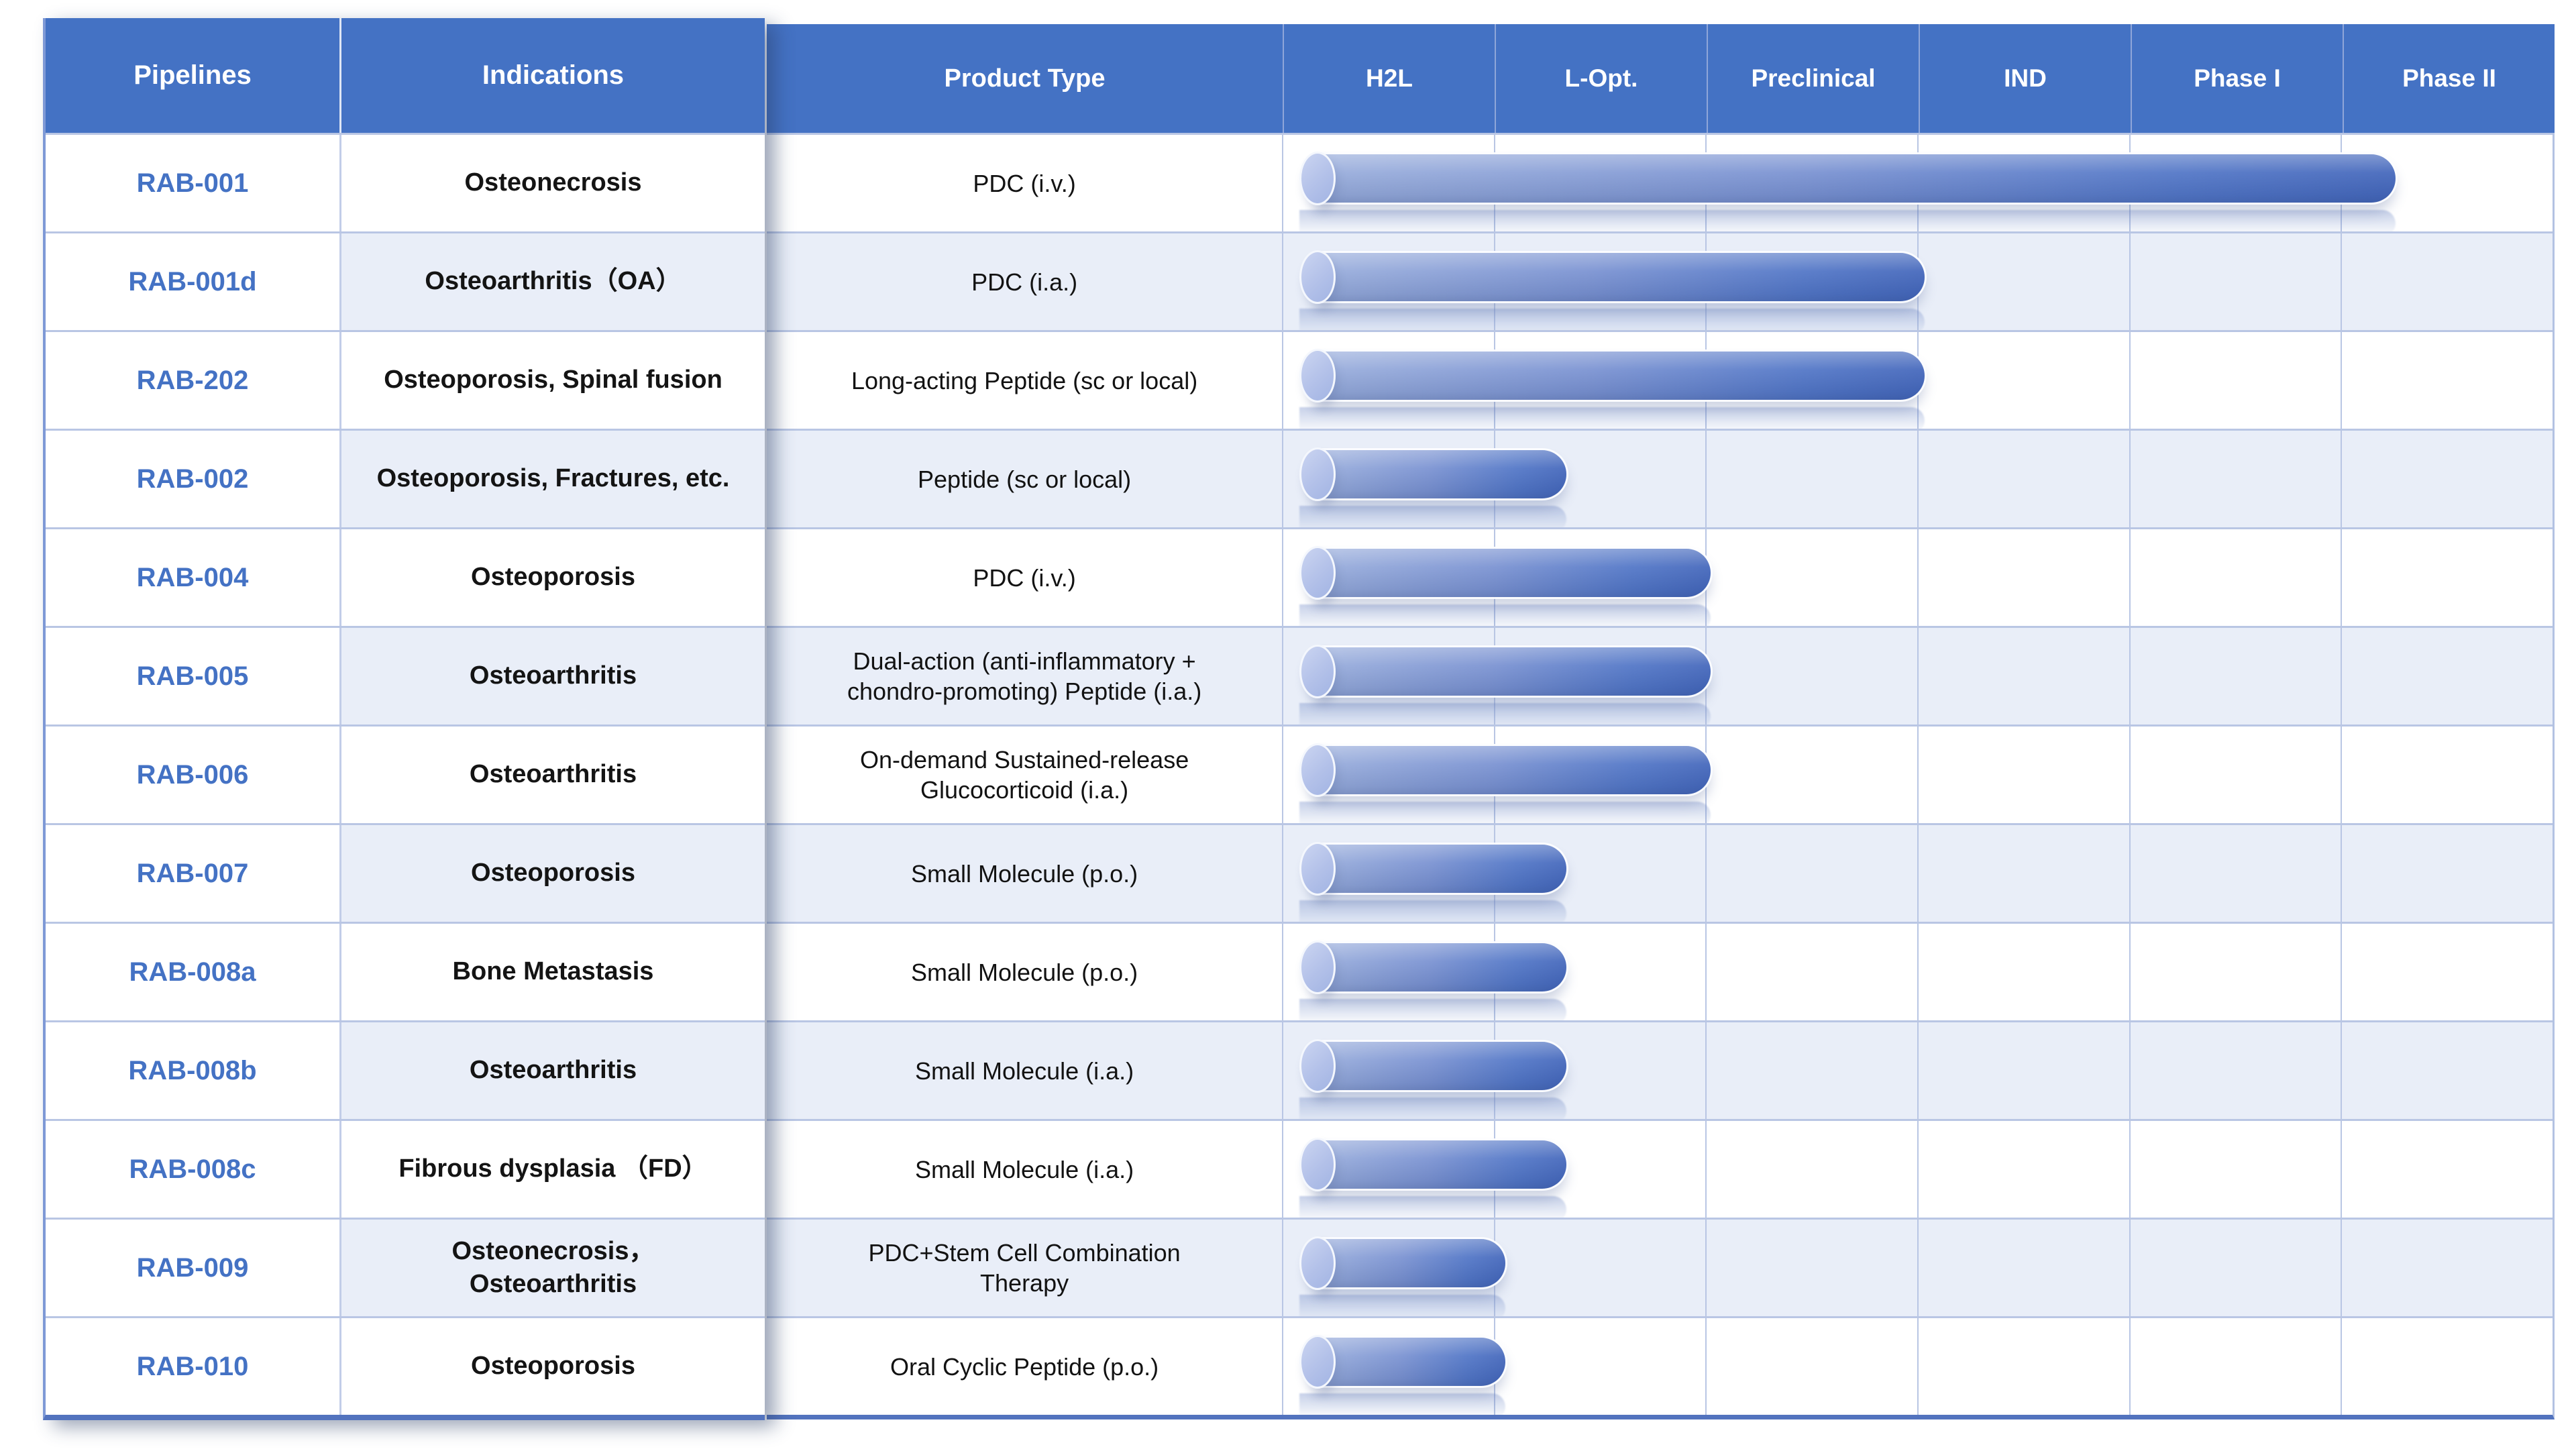  Describe the element at coordinates (405, 379) in the screenshot. I see `pipeline-row-rab-202: RAB-202 Osteoporosis, Spinal fusion` at that location.